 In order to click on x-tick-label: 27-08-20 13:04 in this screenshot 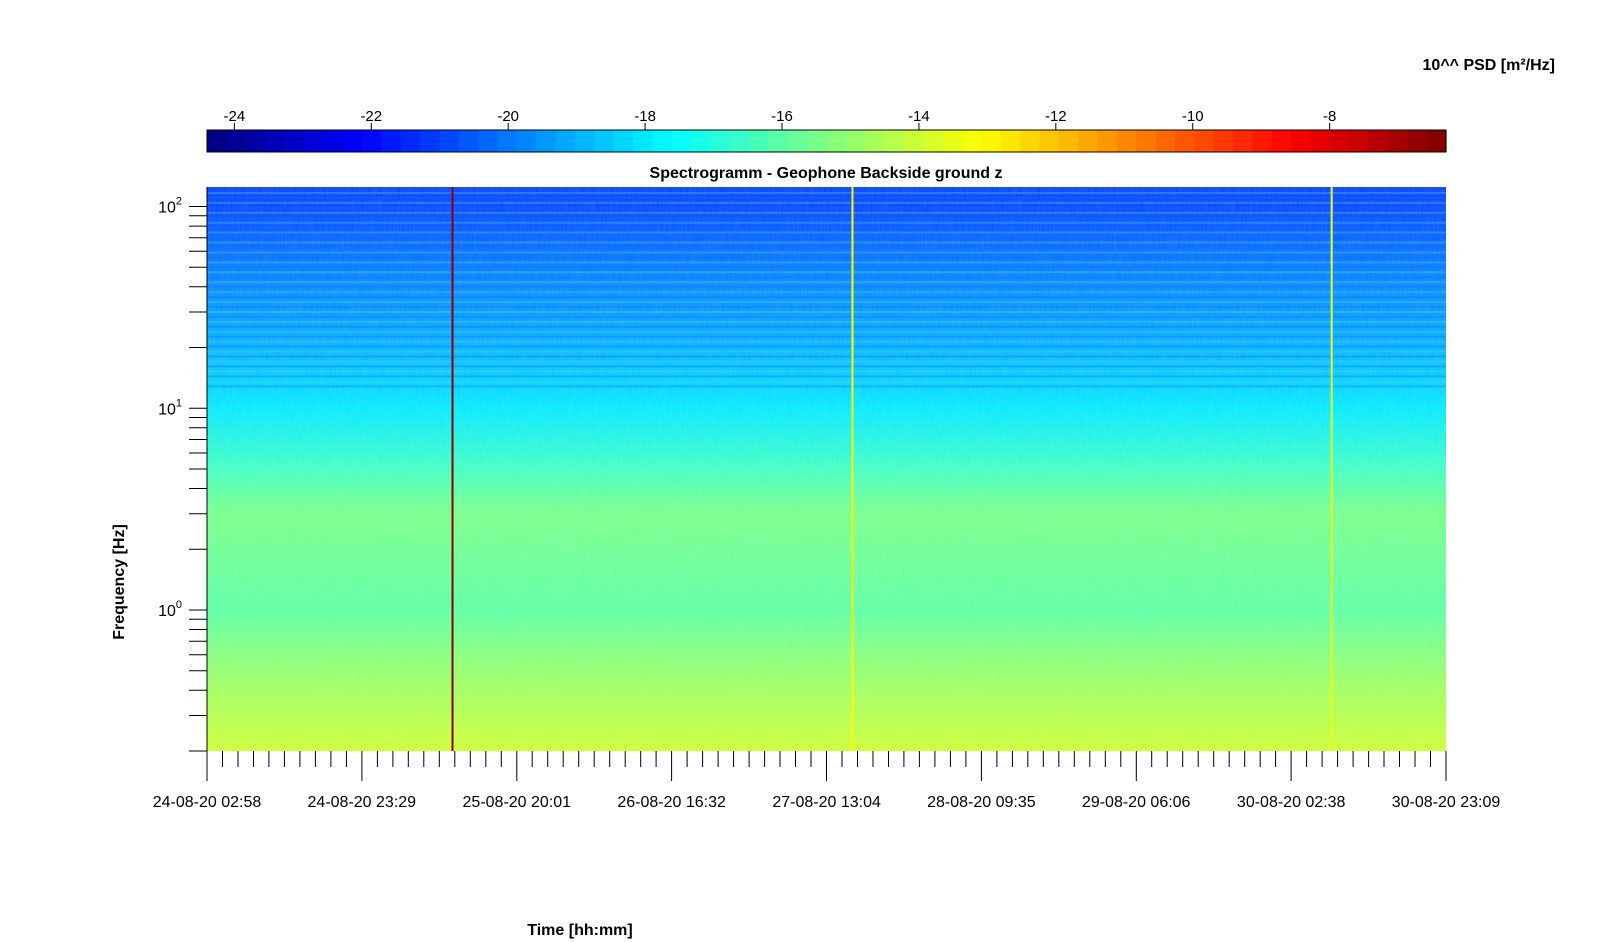, I will do `click(826, 802)`.